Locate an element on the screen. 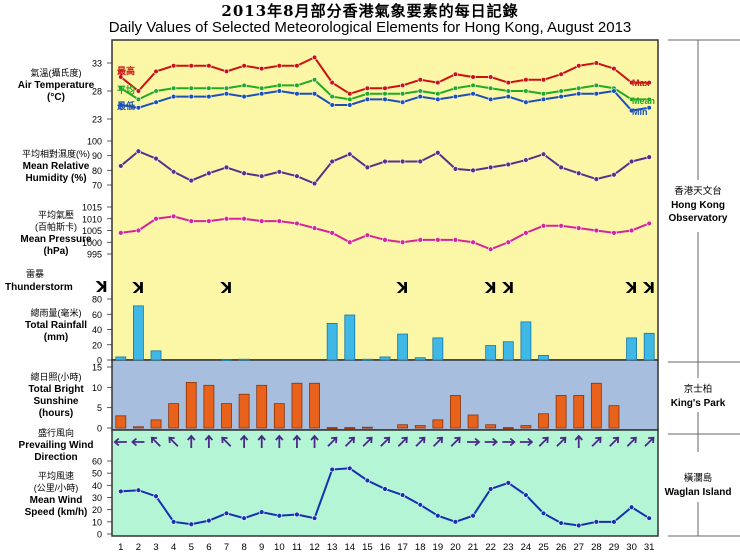 The image size is (740, 555). wind-speed-axis-label: Speed (km/h) is located at coordinates (56, 512).